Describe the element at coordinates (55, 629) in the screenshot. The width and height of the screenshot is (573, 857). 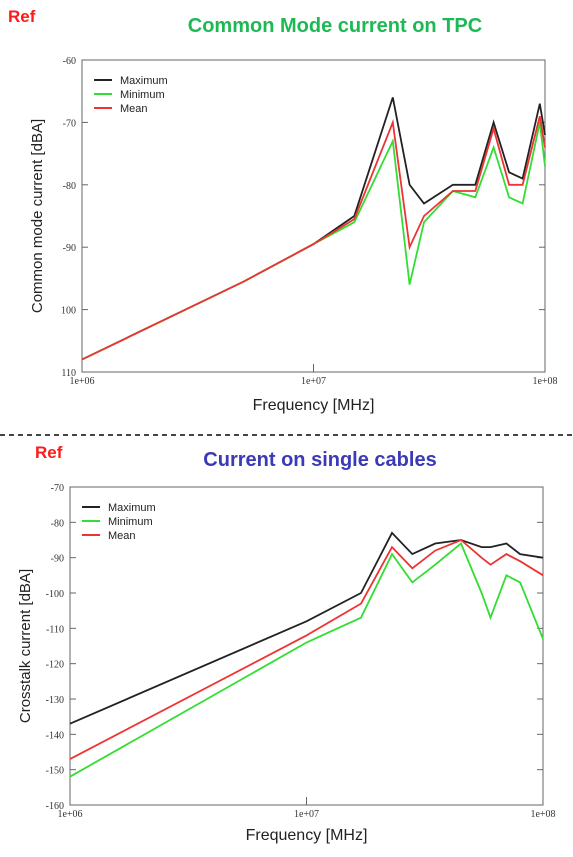
I see `y-tick-label: -110` at that location.